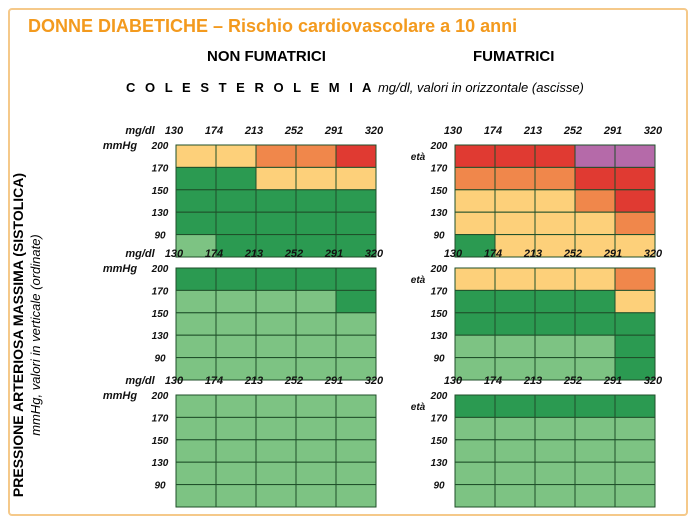  What do you see at coordinates (595, 324) in the screenshot?
I see `heatmap-cell-p4-r3-c4` at bounding box center [595, 324].